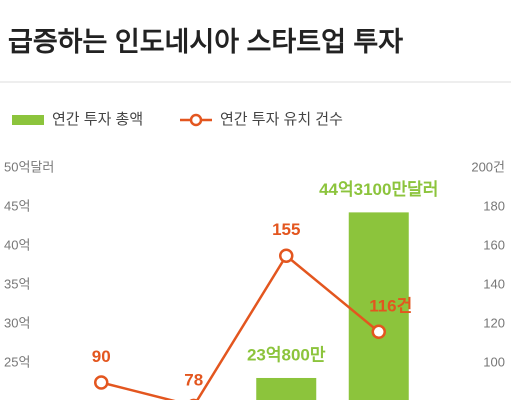 This screenshot has height=400, width=511. Describe the element at coordinates (286, 229) in the screenshot. I see `data-label: 155` at that location.